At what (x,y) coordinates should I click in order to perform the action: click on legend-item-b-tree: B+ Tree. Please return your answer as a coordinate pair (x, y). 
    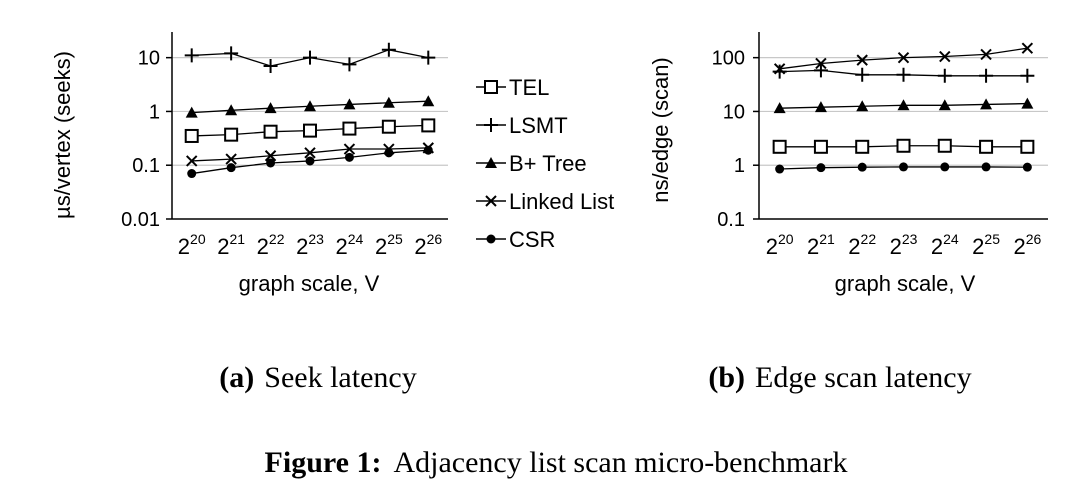
    Looking at the image, I should click on (531, 163).